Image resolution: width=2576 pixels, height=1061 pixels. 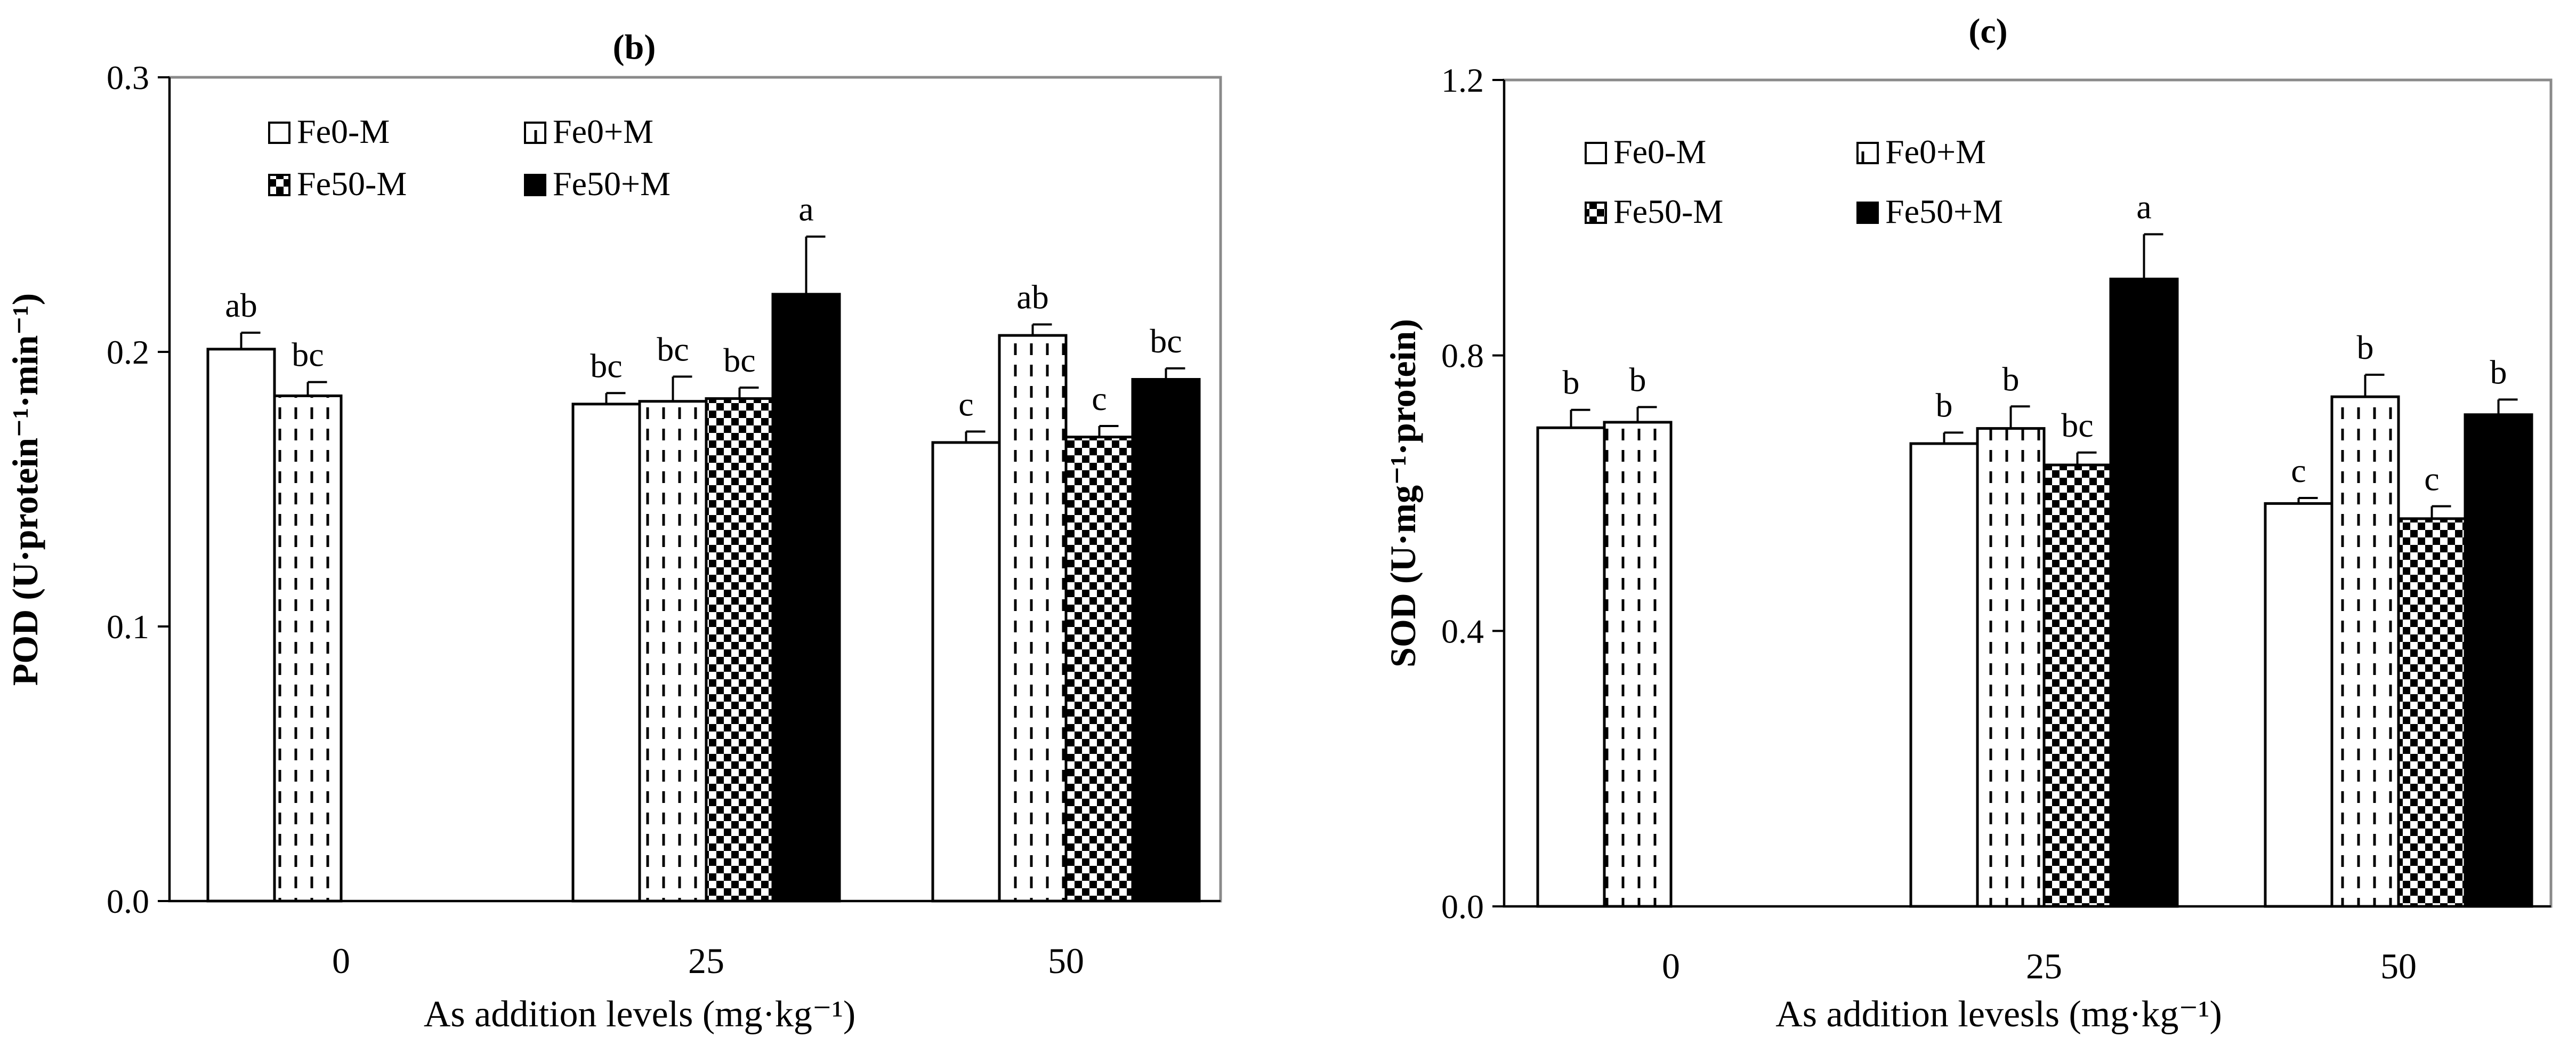 What do you see at coordinates (128, 78) in the screenshot?
I see `y-tick-label-b: 0.3` at bounding box center [128, 78].